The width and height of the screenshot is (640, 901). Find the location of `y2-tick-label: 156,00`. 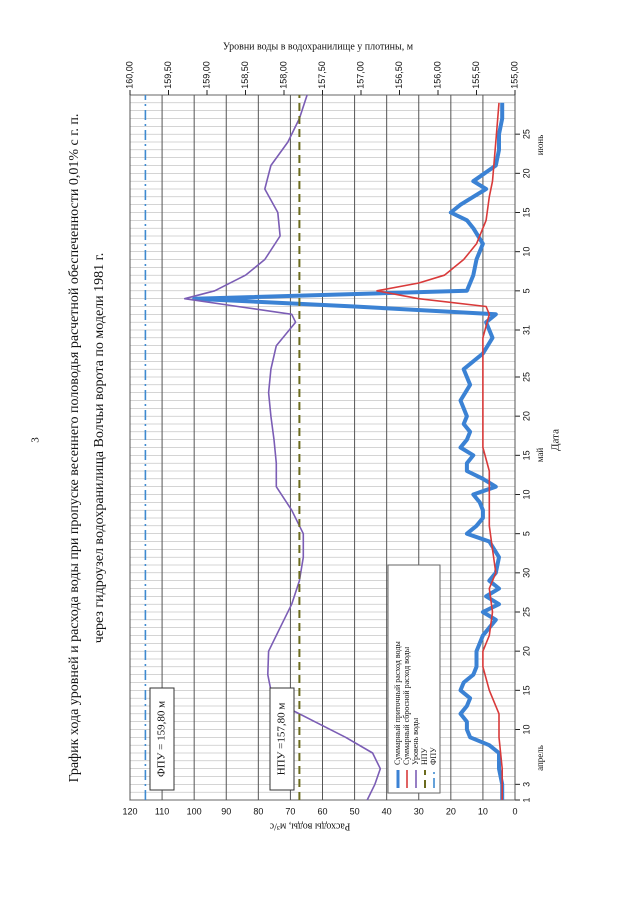

y2-tick-label: 156,00 is located at coordinates (437, 75).